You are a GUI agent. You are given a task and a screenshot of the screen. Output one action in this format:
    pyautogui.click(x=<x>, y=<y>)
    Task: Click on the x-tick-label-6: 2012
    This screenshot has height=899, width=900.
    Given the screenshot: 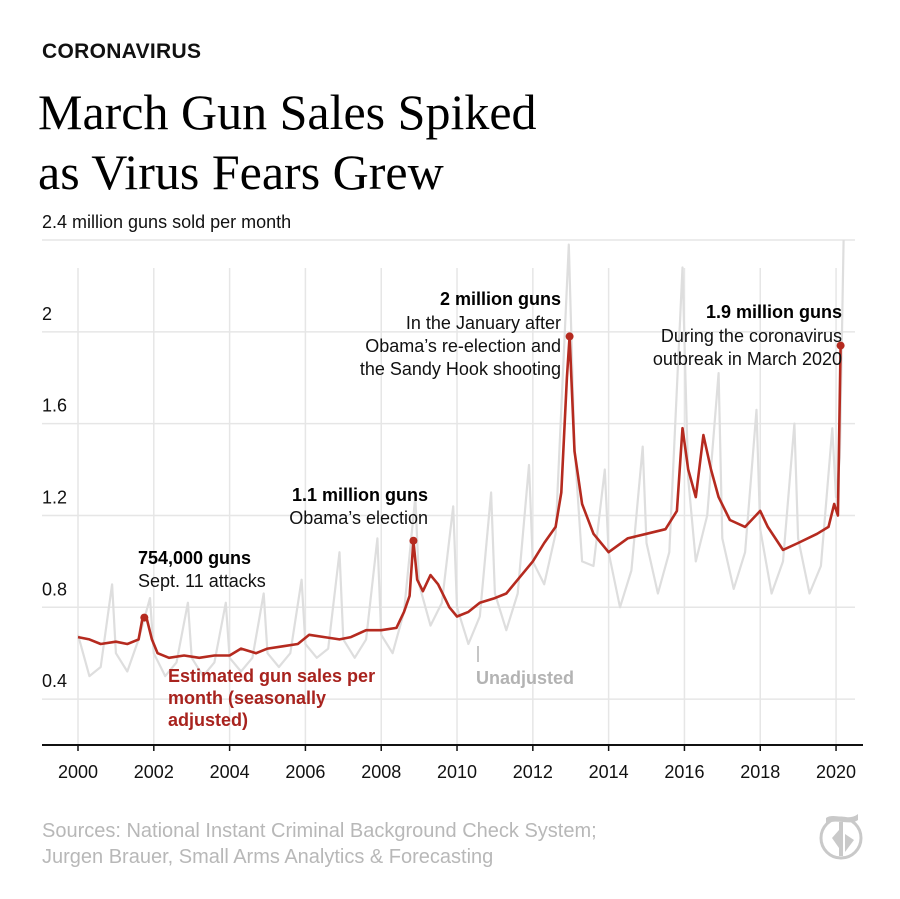 What is the action you would take?
    pyautogui.click(x=533, y=772)
    